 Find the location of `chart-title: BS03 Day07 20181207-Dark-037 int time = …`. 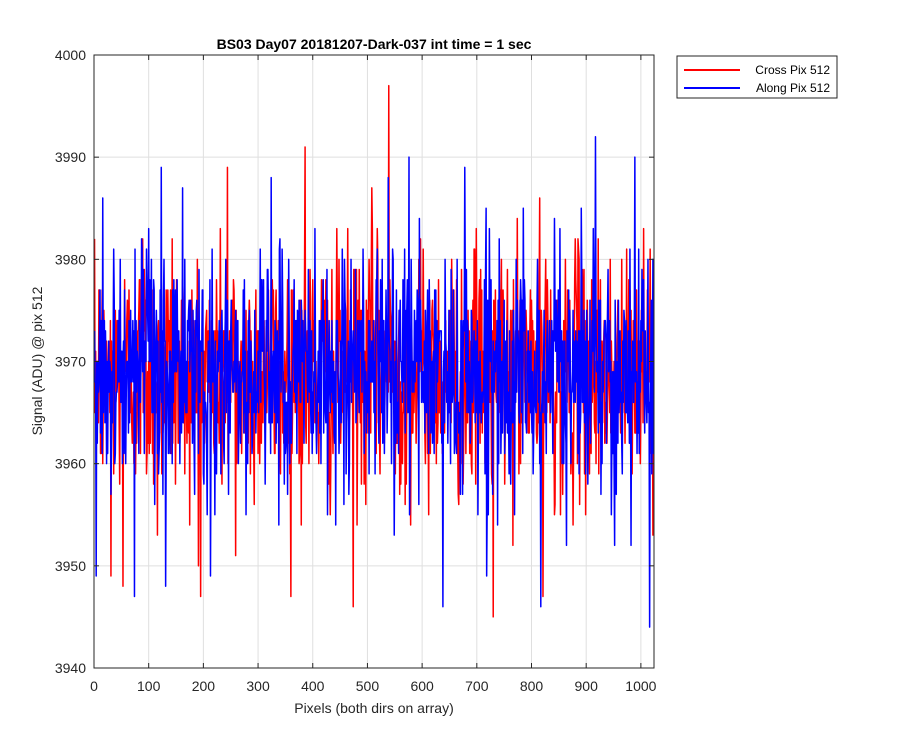

chart-title: BS03 Day07 20181207-Dark-037 int time = … is located at coordinates (374, 44).